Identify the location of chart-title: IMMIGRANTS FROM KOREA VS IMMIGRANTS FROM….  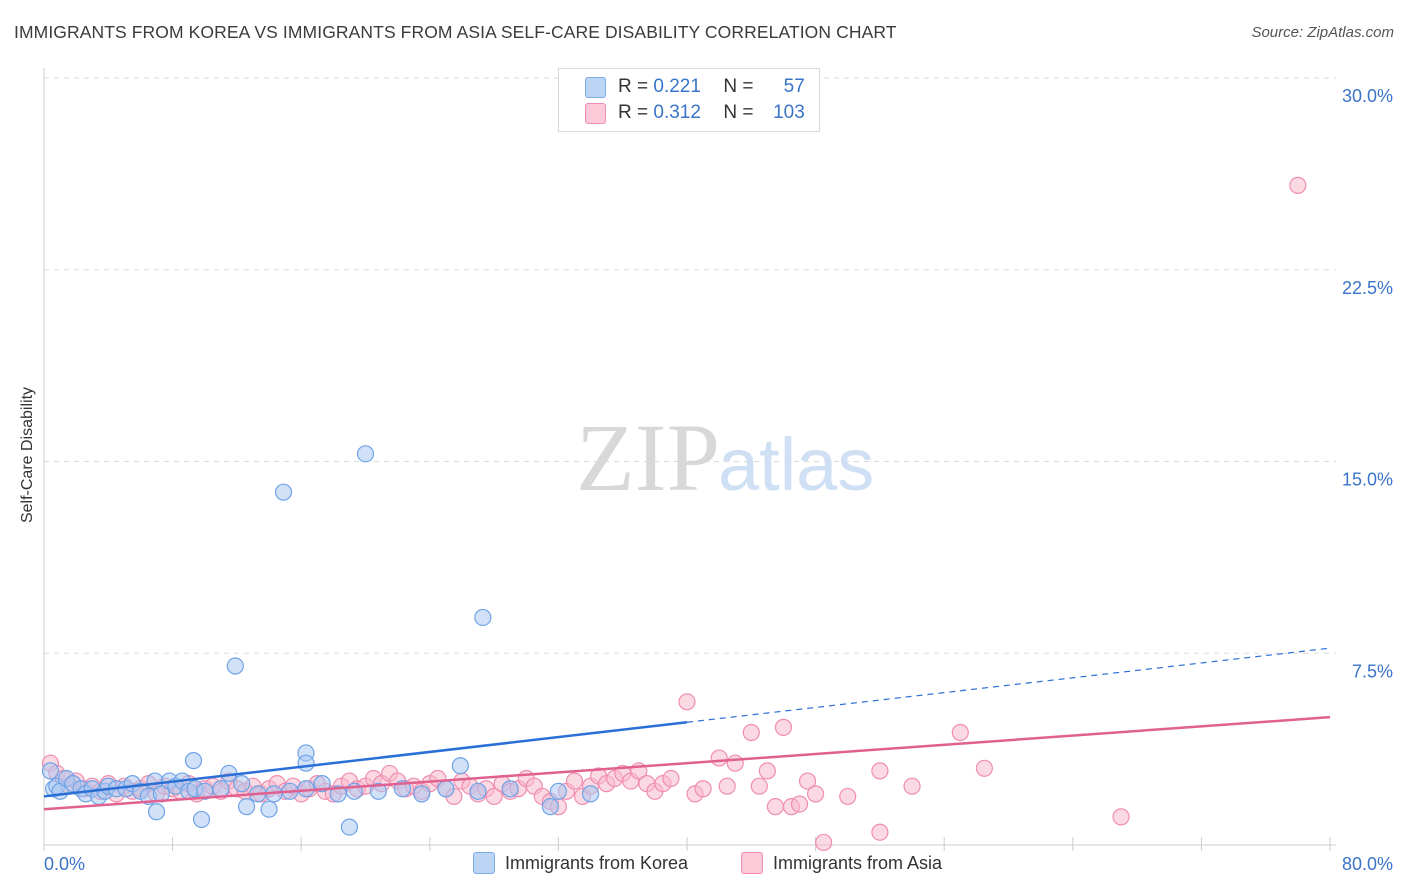
(455, 32).